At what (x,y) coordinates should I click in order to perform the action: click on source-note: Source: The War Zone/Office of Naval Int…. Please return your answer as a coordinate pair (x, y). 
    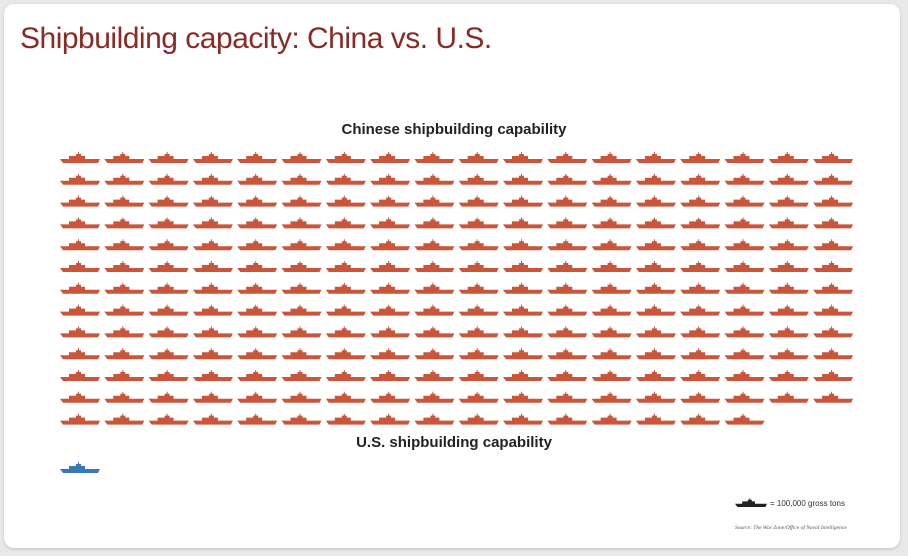
    Looking at the image, I should click on (791, 528).